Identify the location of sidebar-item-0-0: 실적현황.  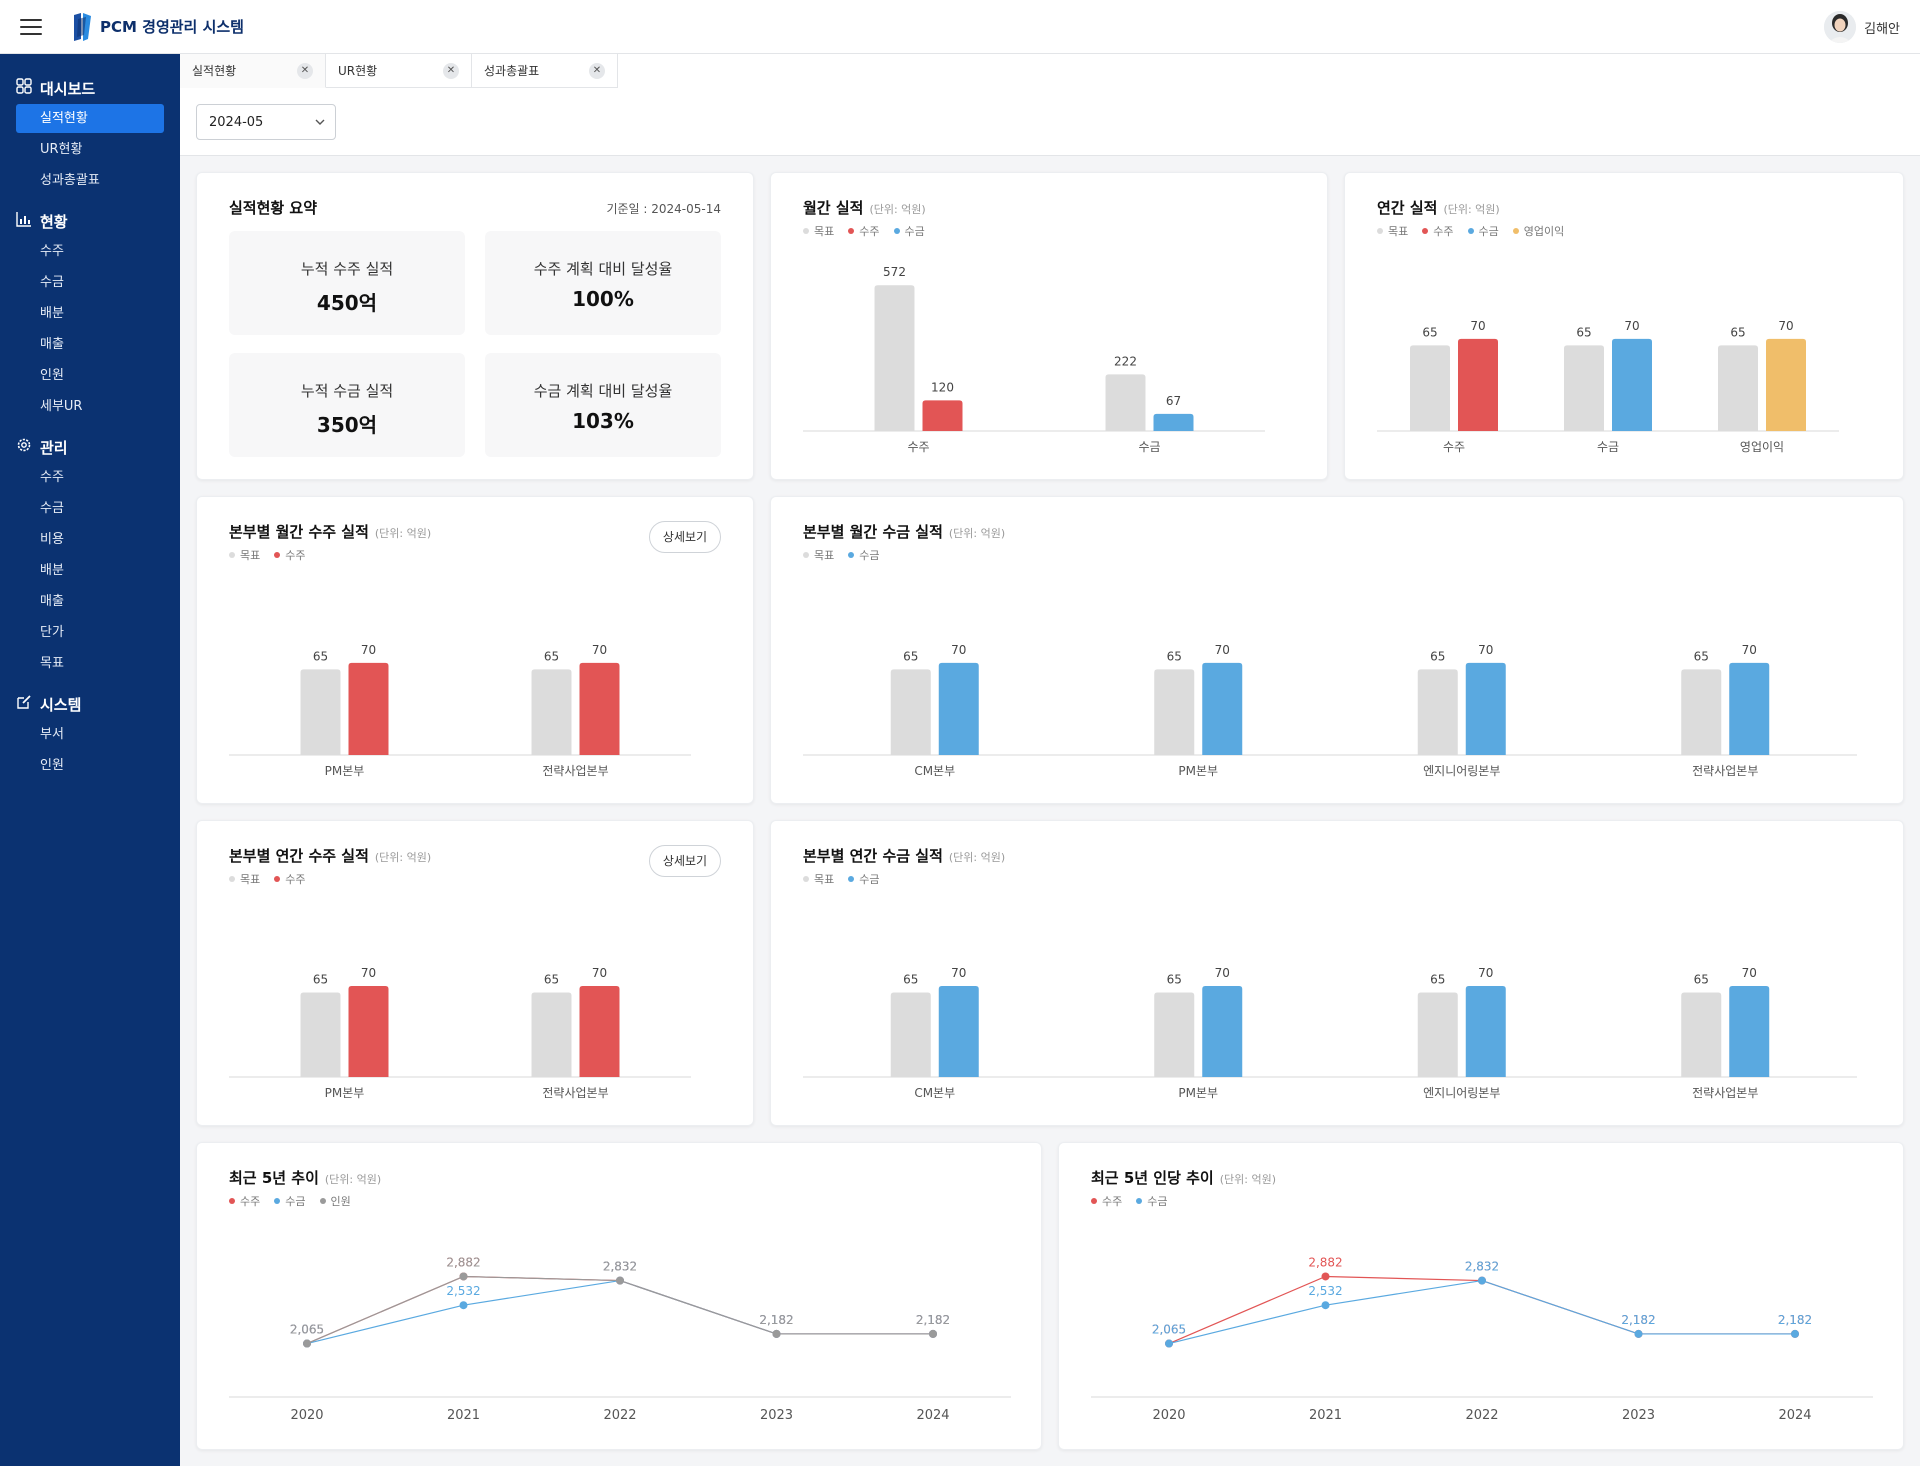
(90, 118).